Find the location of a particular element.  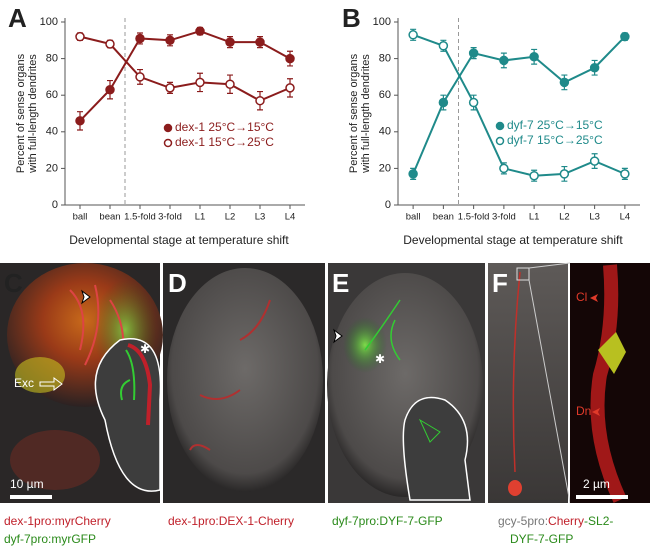

gfp-signal is located at coordinates (612, 353).